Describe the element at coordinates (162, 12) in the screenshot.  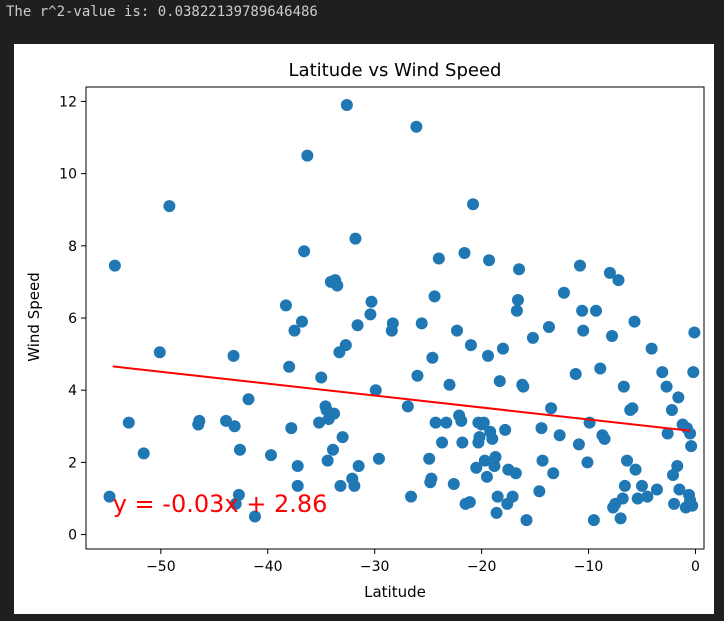
I see `r2-output-text: The r^2-value is: 0.03822139789646486` at that location.